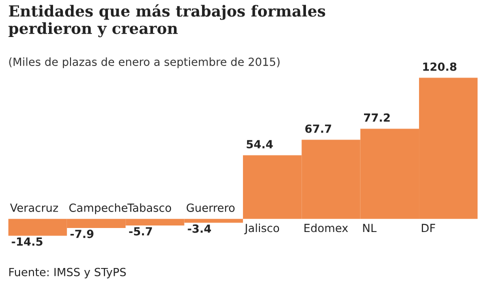 The height and width of the screenshot is (287, 484). What do you see at coordinates (144, 62) in the screenshot?
I see `chart-subtitle: (Miles de plazas de enero a septiembre de 2015)` at bounding box center [144, 62].